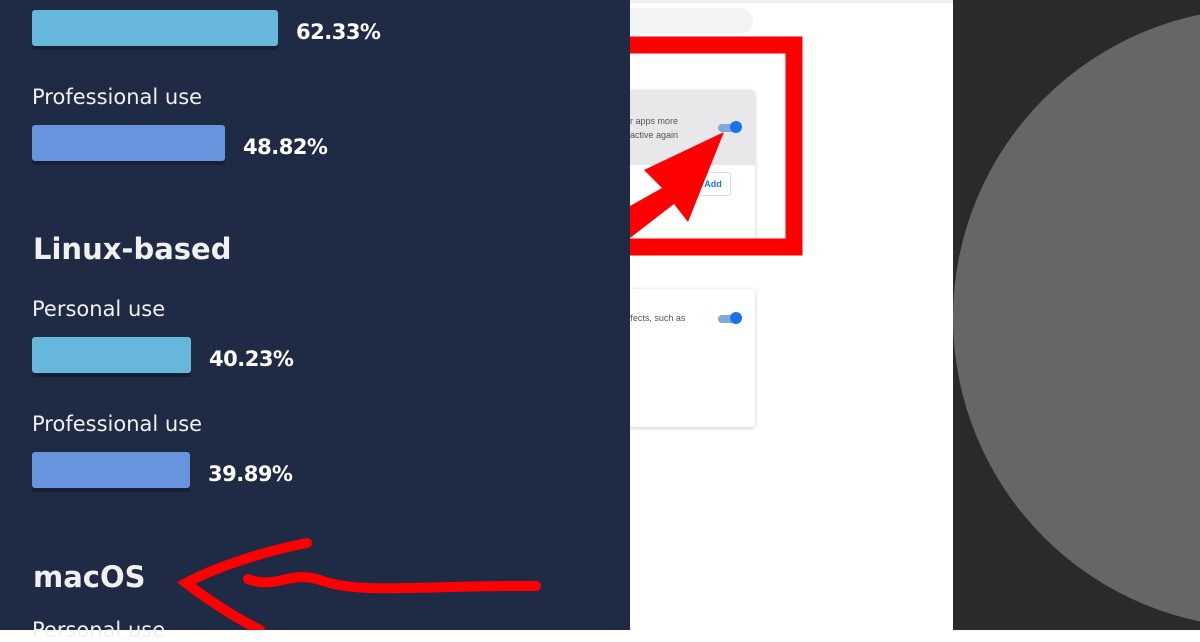 This screenshot has height=642, width=1200. I want to click on settings-card-2: ffects, such as, so click(692, 358).